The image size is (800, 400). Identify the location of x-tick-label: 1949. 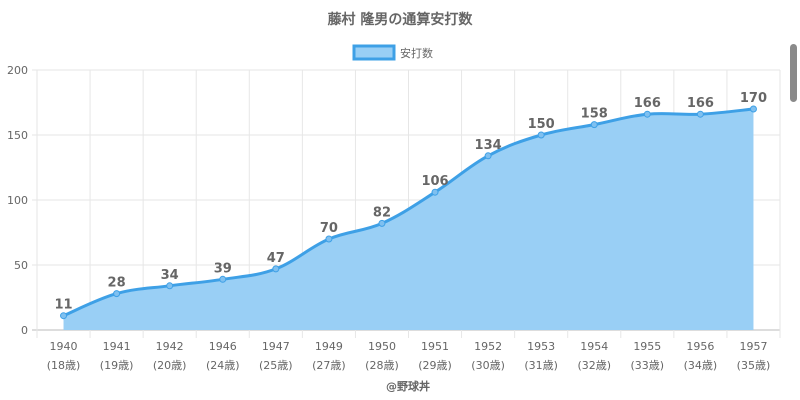
(329, 346).